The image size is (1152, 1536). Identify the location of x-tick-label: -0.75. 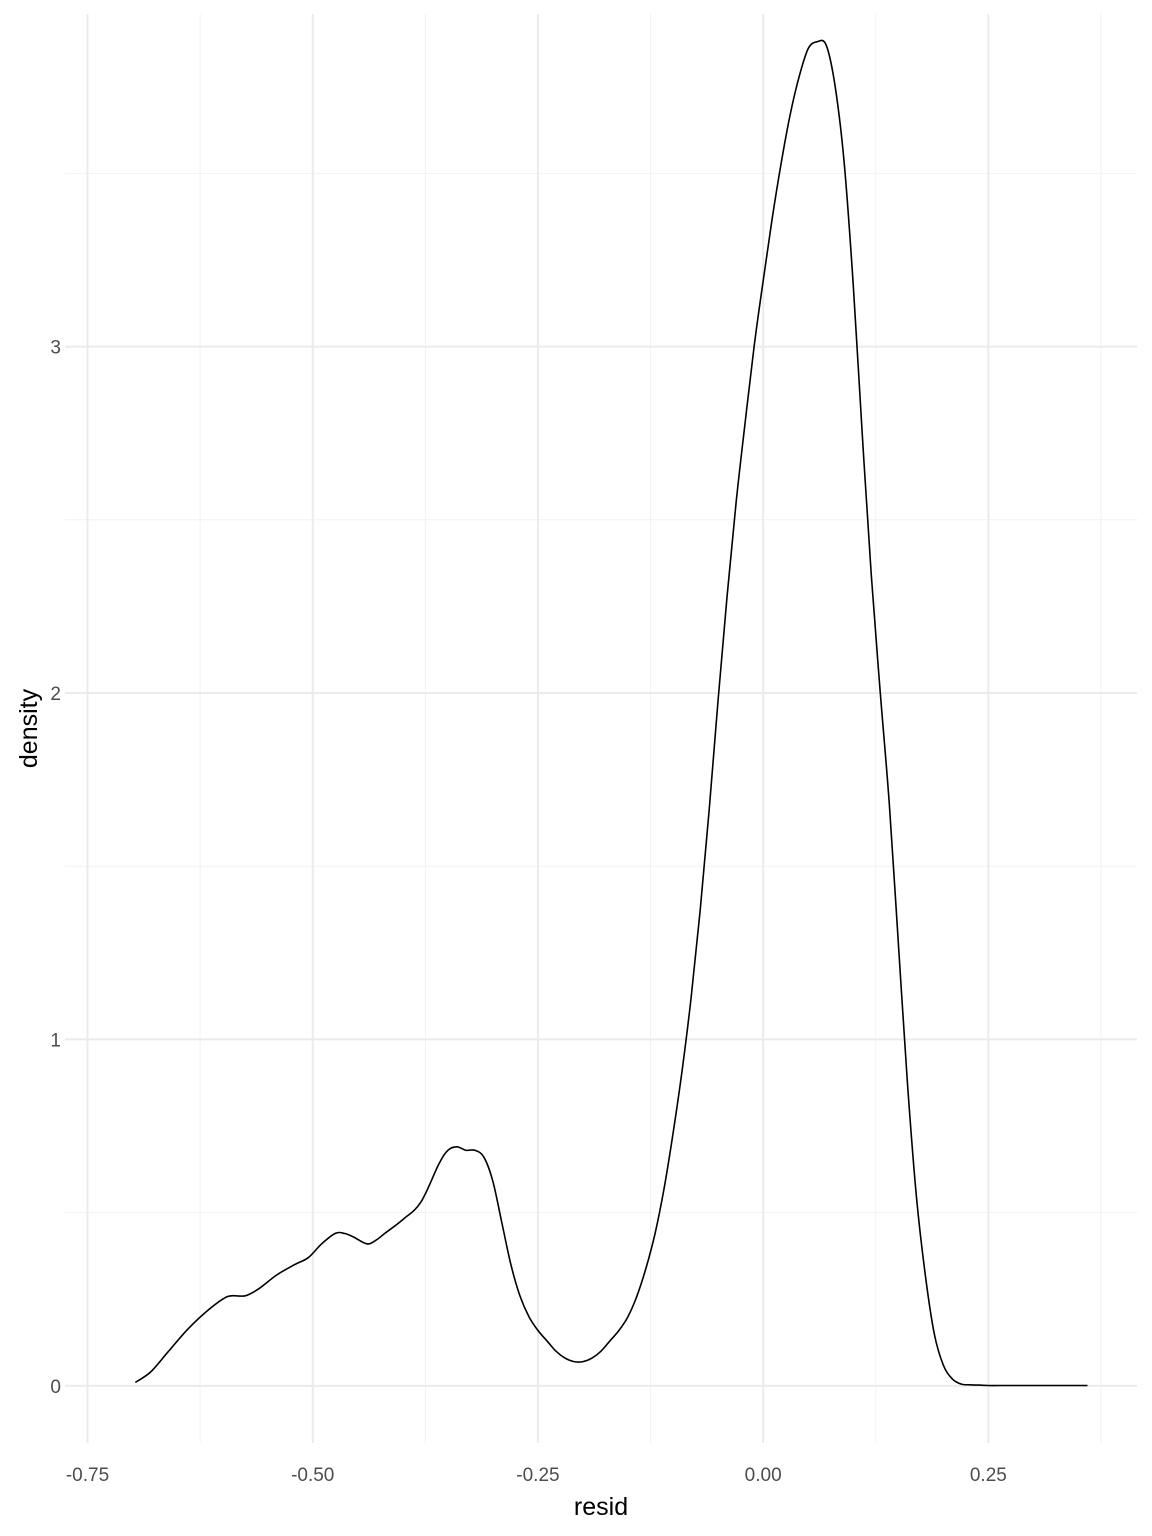
(87, 1475).